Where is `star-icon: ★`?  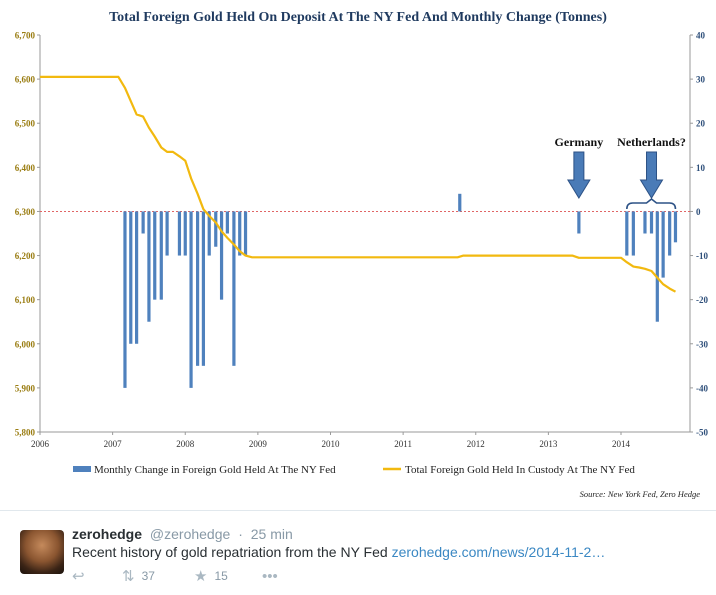 star-icon: ★ is located at coordinates (201, 576).